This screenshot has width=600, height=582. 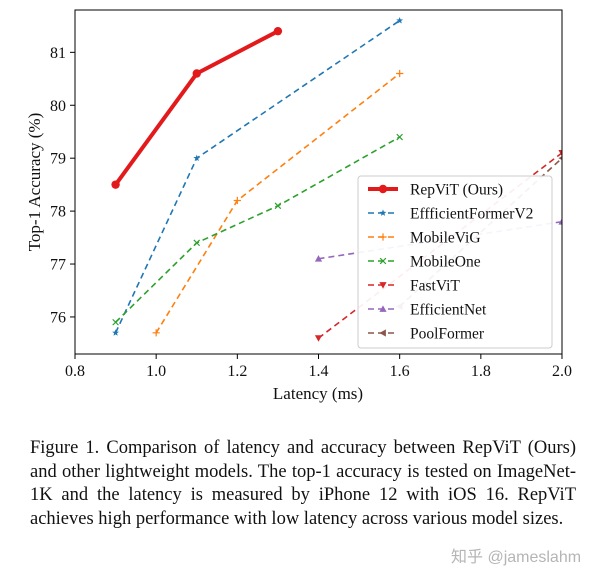 I want to click on legend-box, so click(x=455, y=262).